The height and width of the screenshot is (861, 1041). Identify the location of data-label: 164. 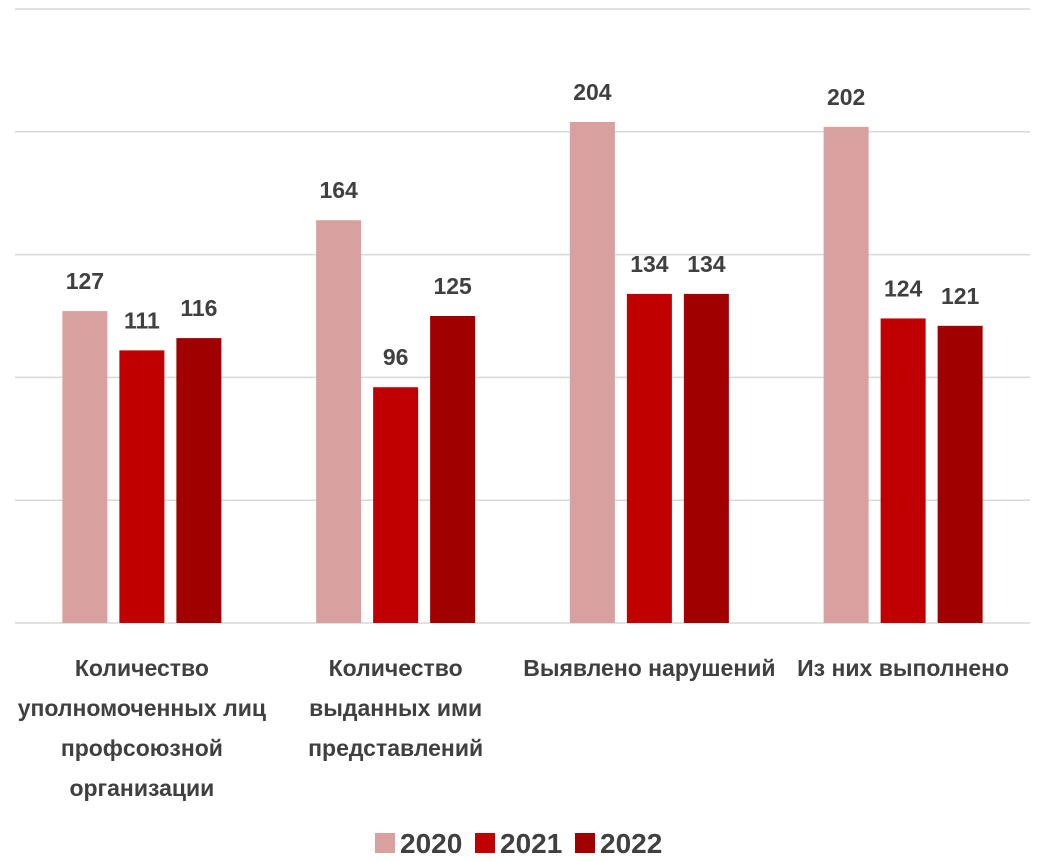
(338, 190).